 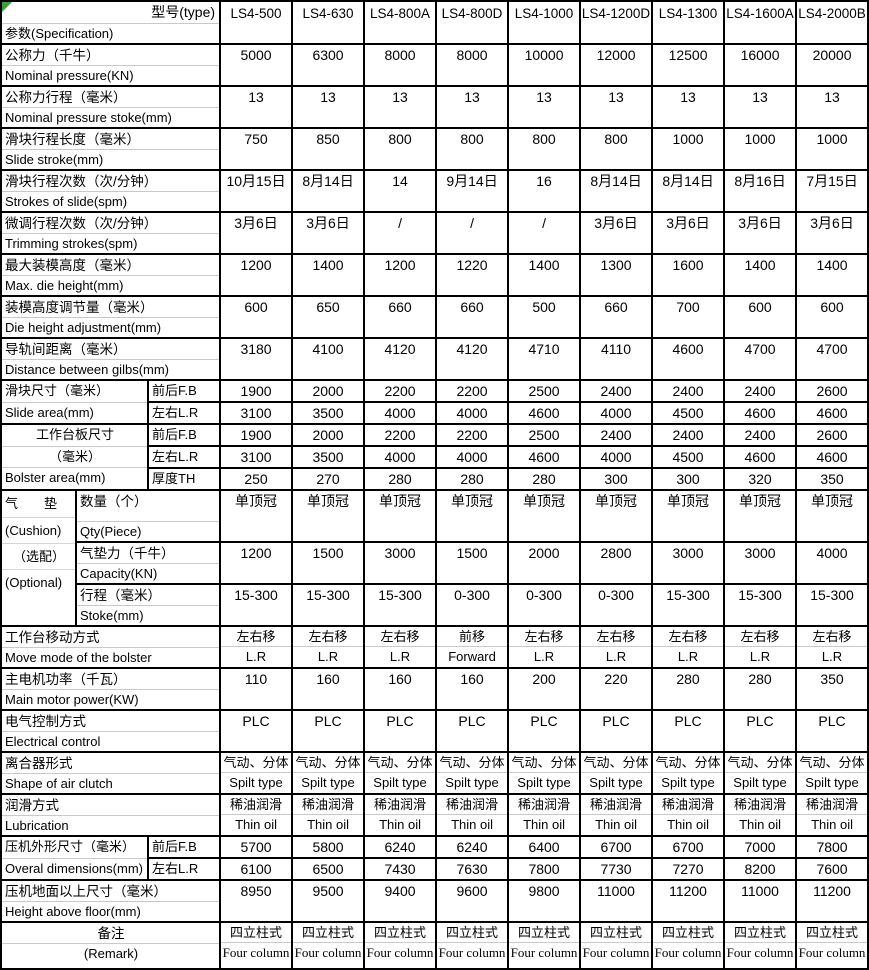 I want to click on value-text: 3100, so click(x=256, y=413).